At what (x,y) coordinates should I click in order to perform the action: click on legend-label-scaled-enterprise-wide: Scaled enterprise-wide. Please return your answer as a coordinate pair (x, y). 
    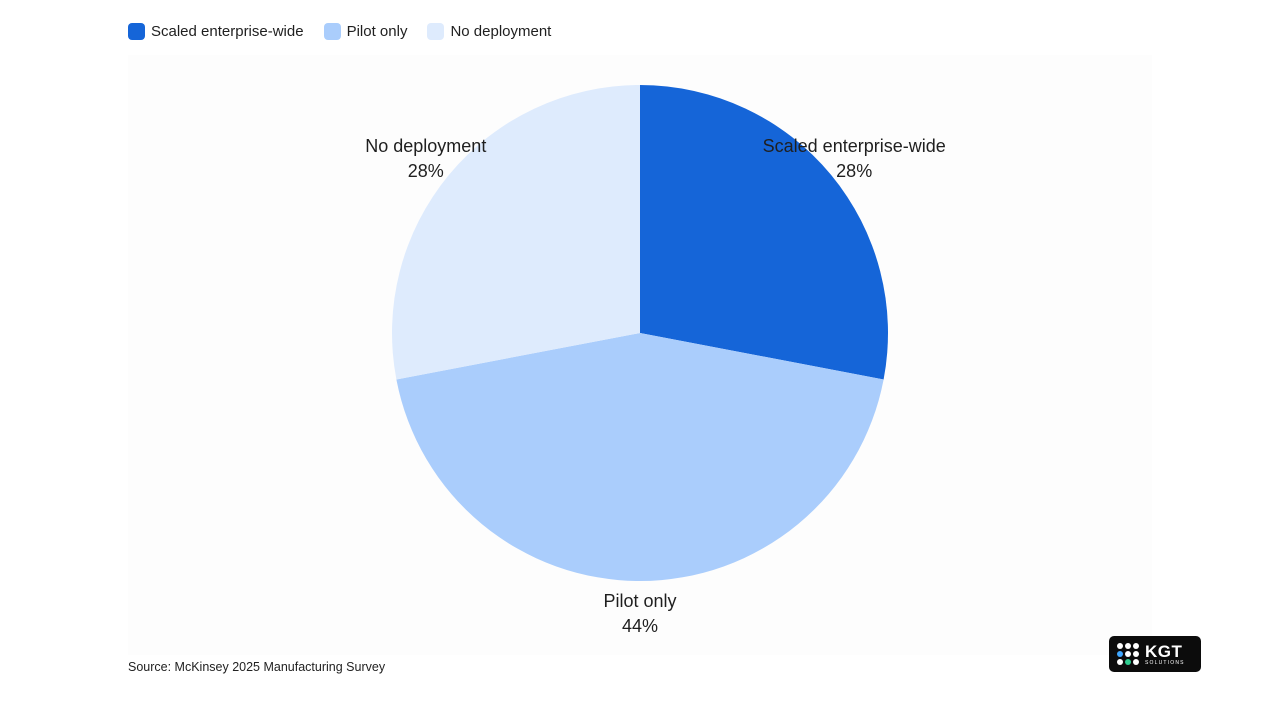
    Looking at the image, I should click on (227, 31).